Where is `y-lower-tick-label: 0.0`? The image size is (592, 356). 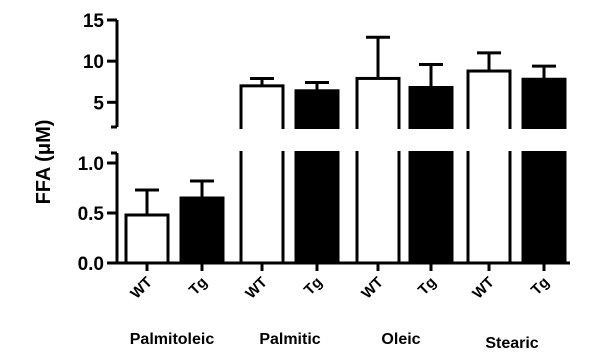
y-lower-tick-label: 0.0 is located at coordinates (91, 264).